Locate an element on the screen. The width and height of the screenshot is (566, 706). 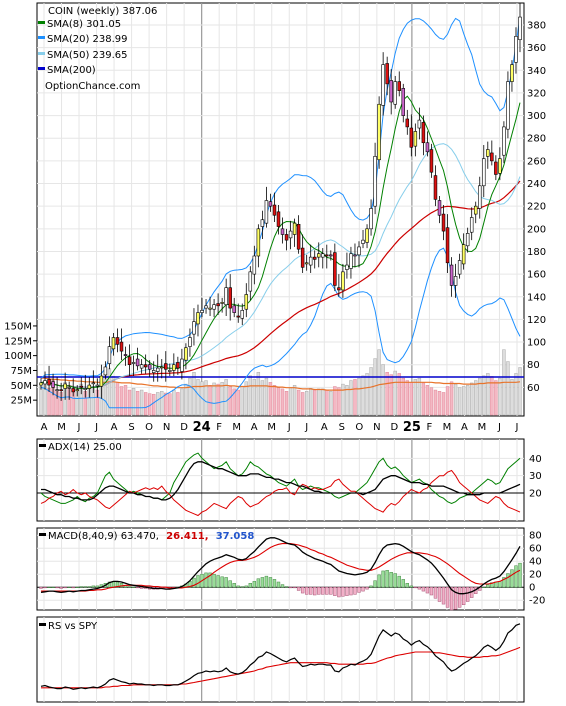
macd-tick-label: -20 is located at coordinates (537, 601).